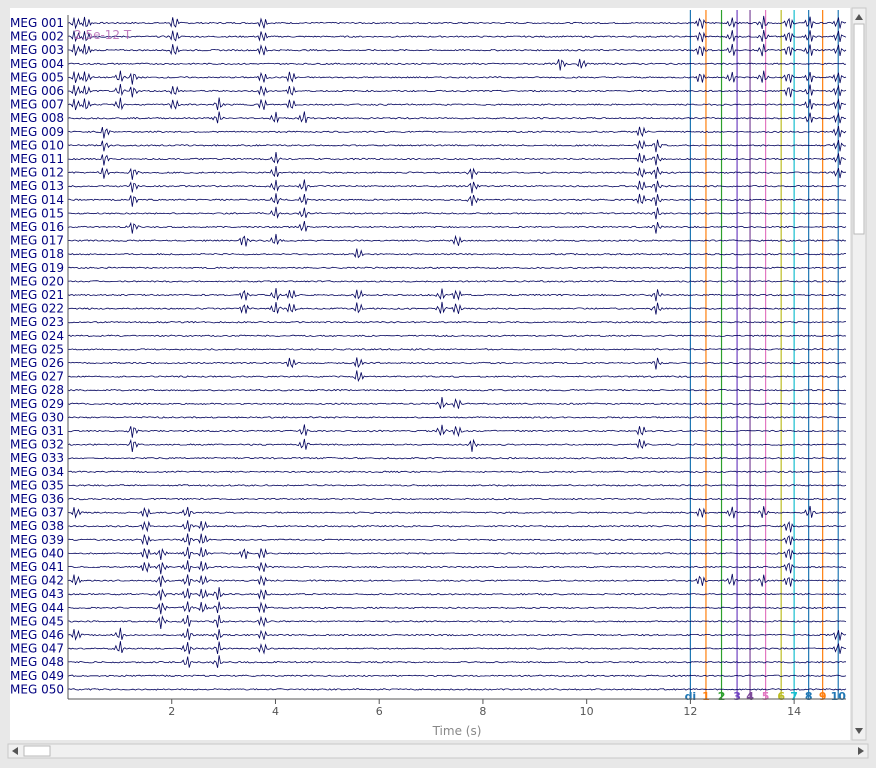 The width and height of the screenshot is (876, 768). Describe the element at coordinates (37, 581) in the screenshot. I see `channel-label: MEG 042` at that location.